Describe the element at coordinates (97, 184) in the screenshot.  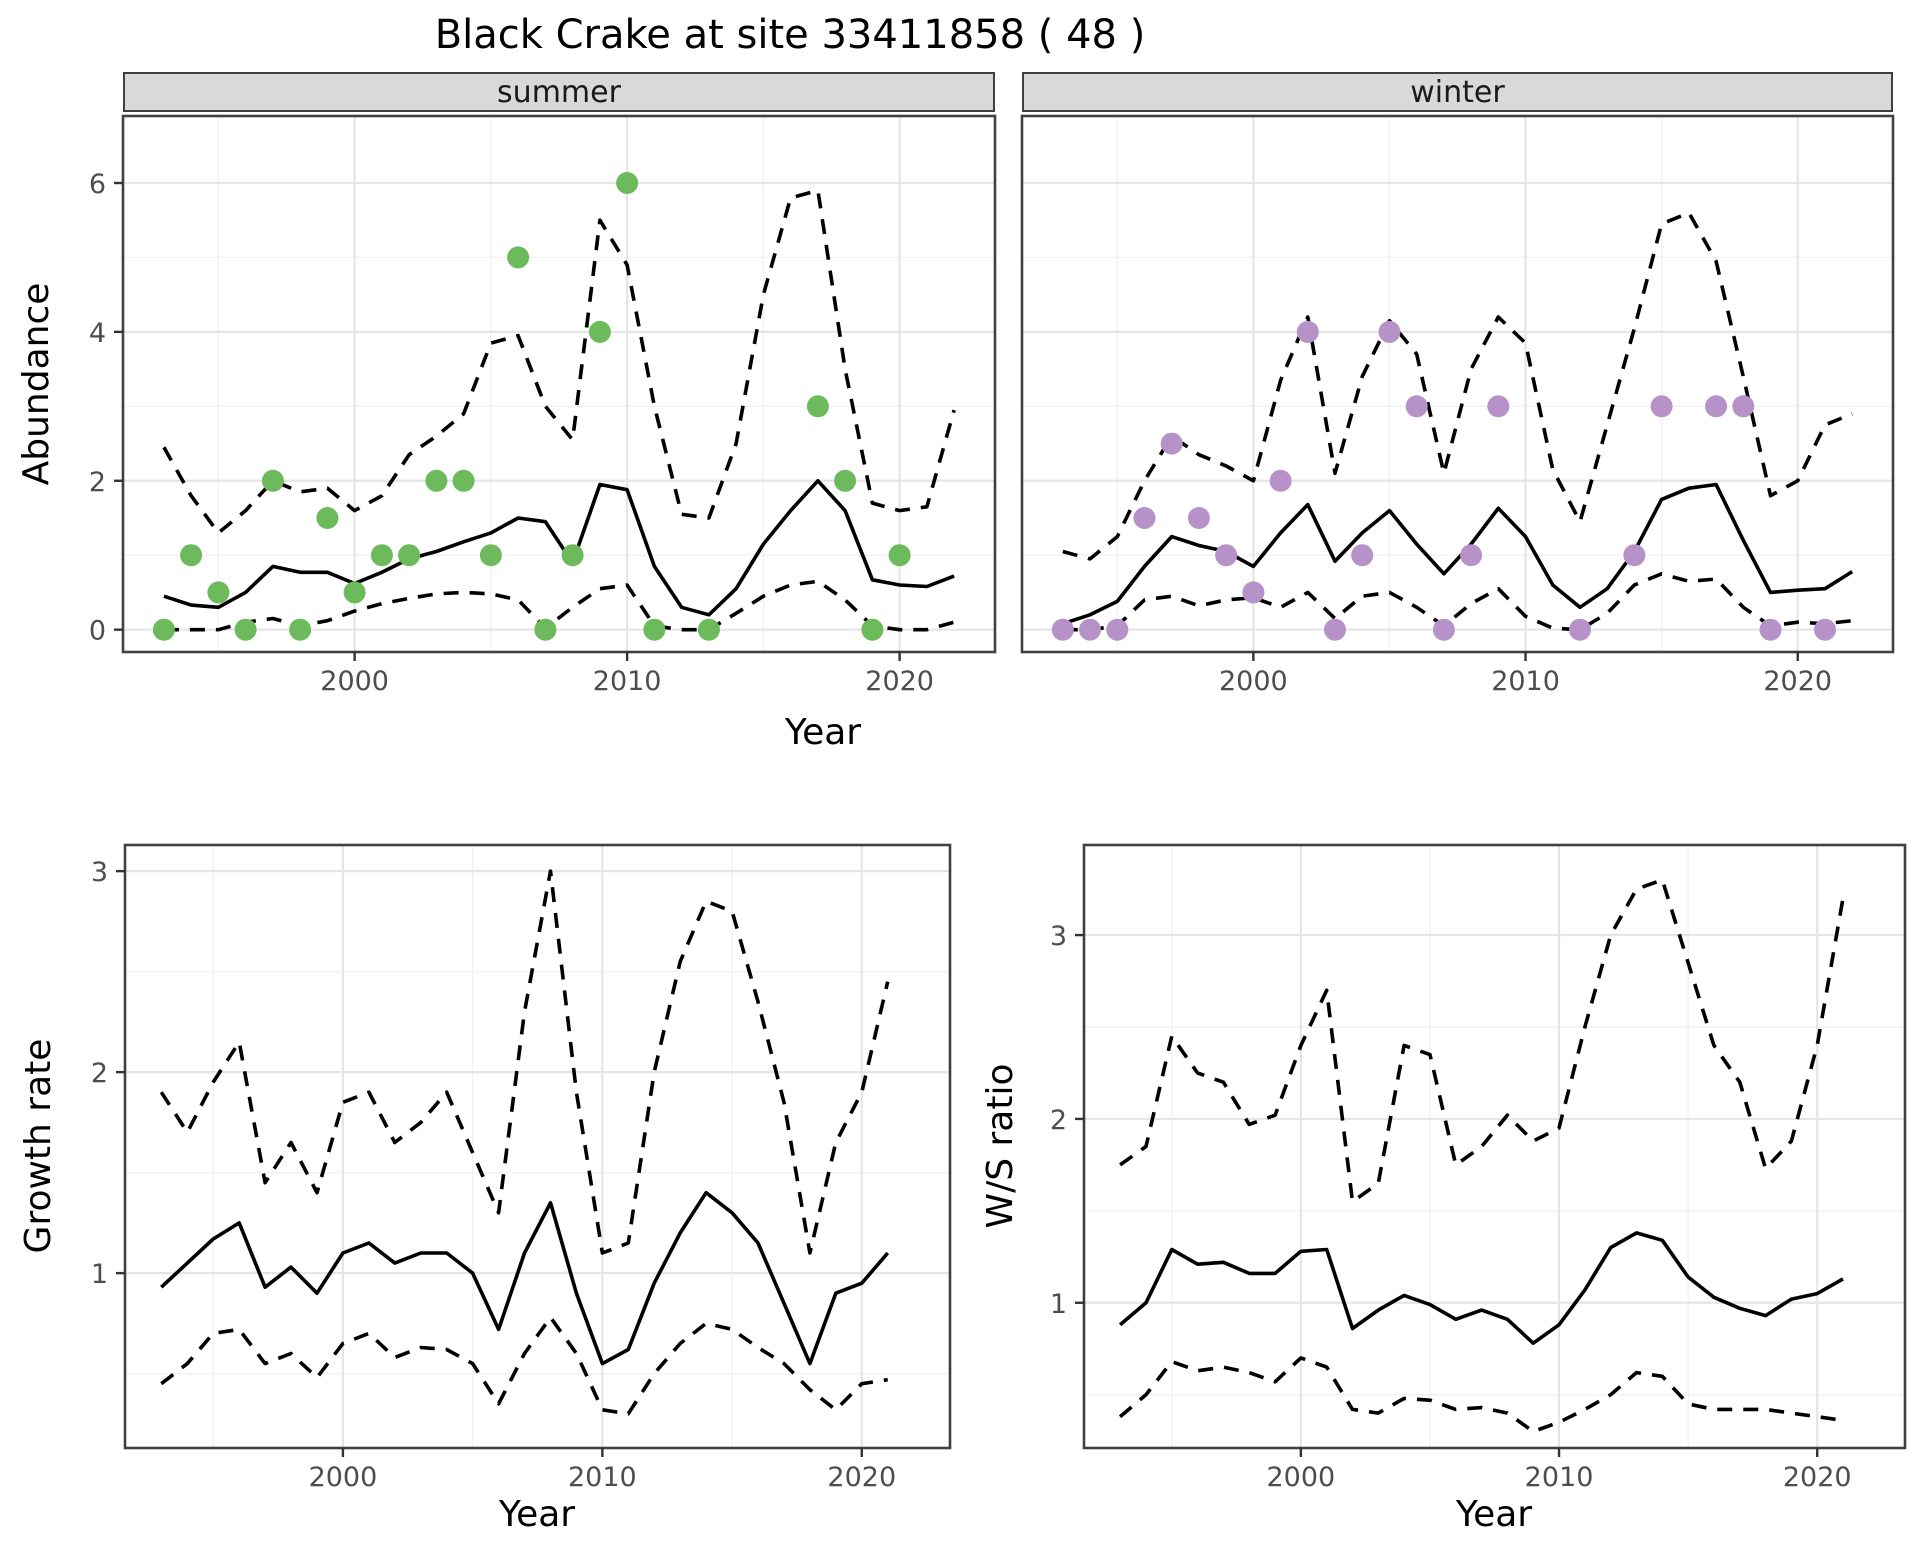
I see `svg-text: 6` at that location.